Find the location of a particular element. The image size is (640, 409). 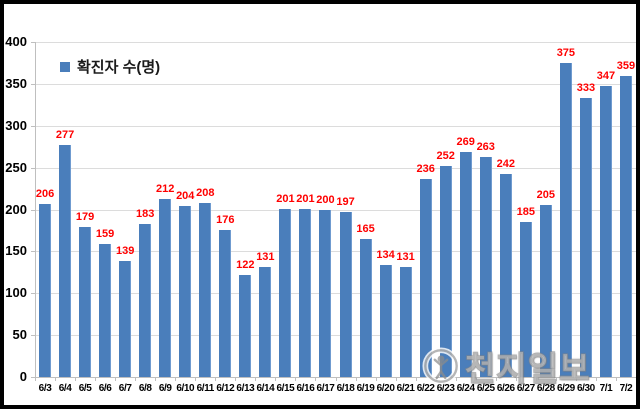

bar-value-label: 165 is located at coordinates (365, 228).